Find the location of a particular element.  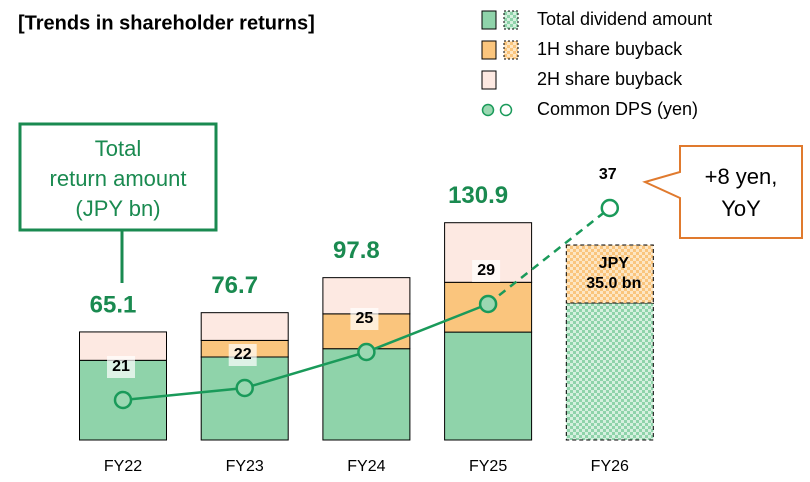

segment-label-line: JPY is located at coordinates (614, 263).